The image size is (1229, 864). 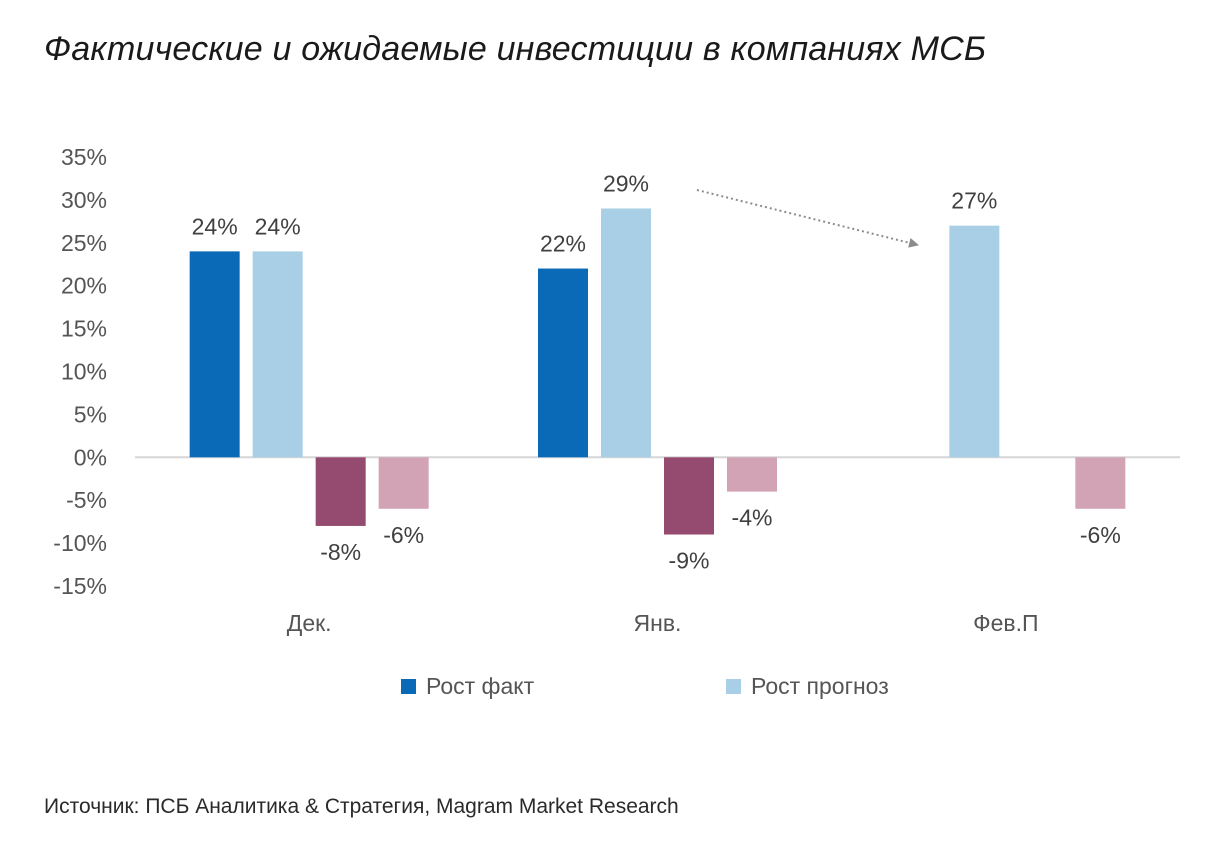 I want to click on y-tick-label: 0%, so click(x=90, y=457).